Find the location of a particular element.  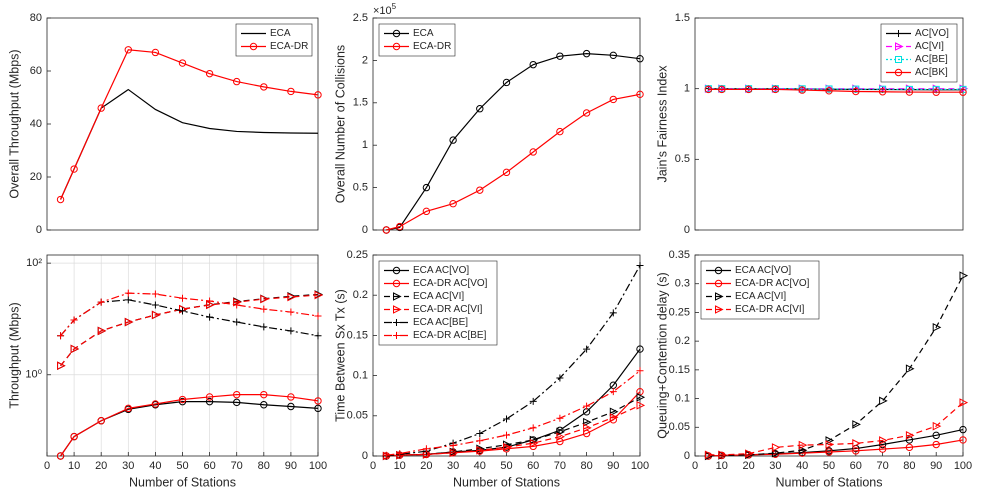

y-tick-label: 1.5 is located at coordinates (682, 18).